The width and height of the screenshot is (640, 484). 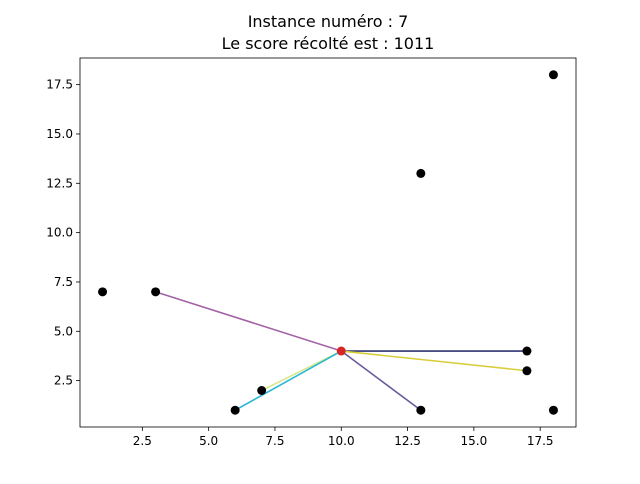 I want to click on y-tick-label: 10.0, so click(x=59, y=233).